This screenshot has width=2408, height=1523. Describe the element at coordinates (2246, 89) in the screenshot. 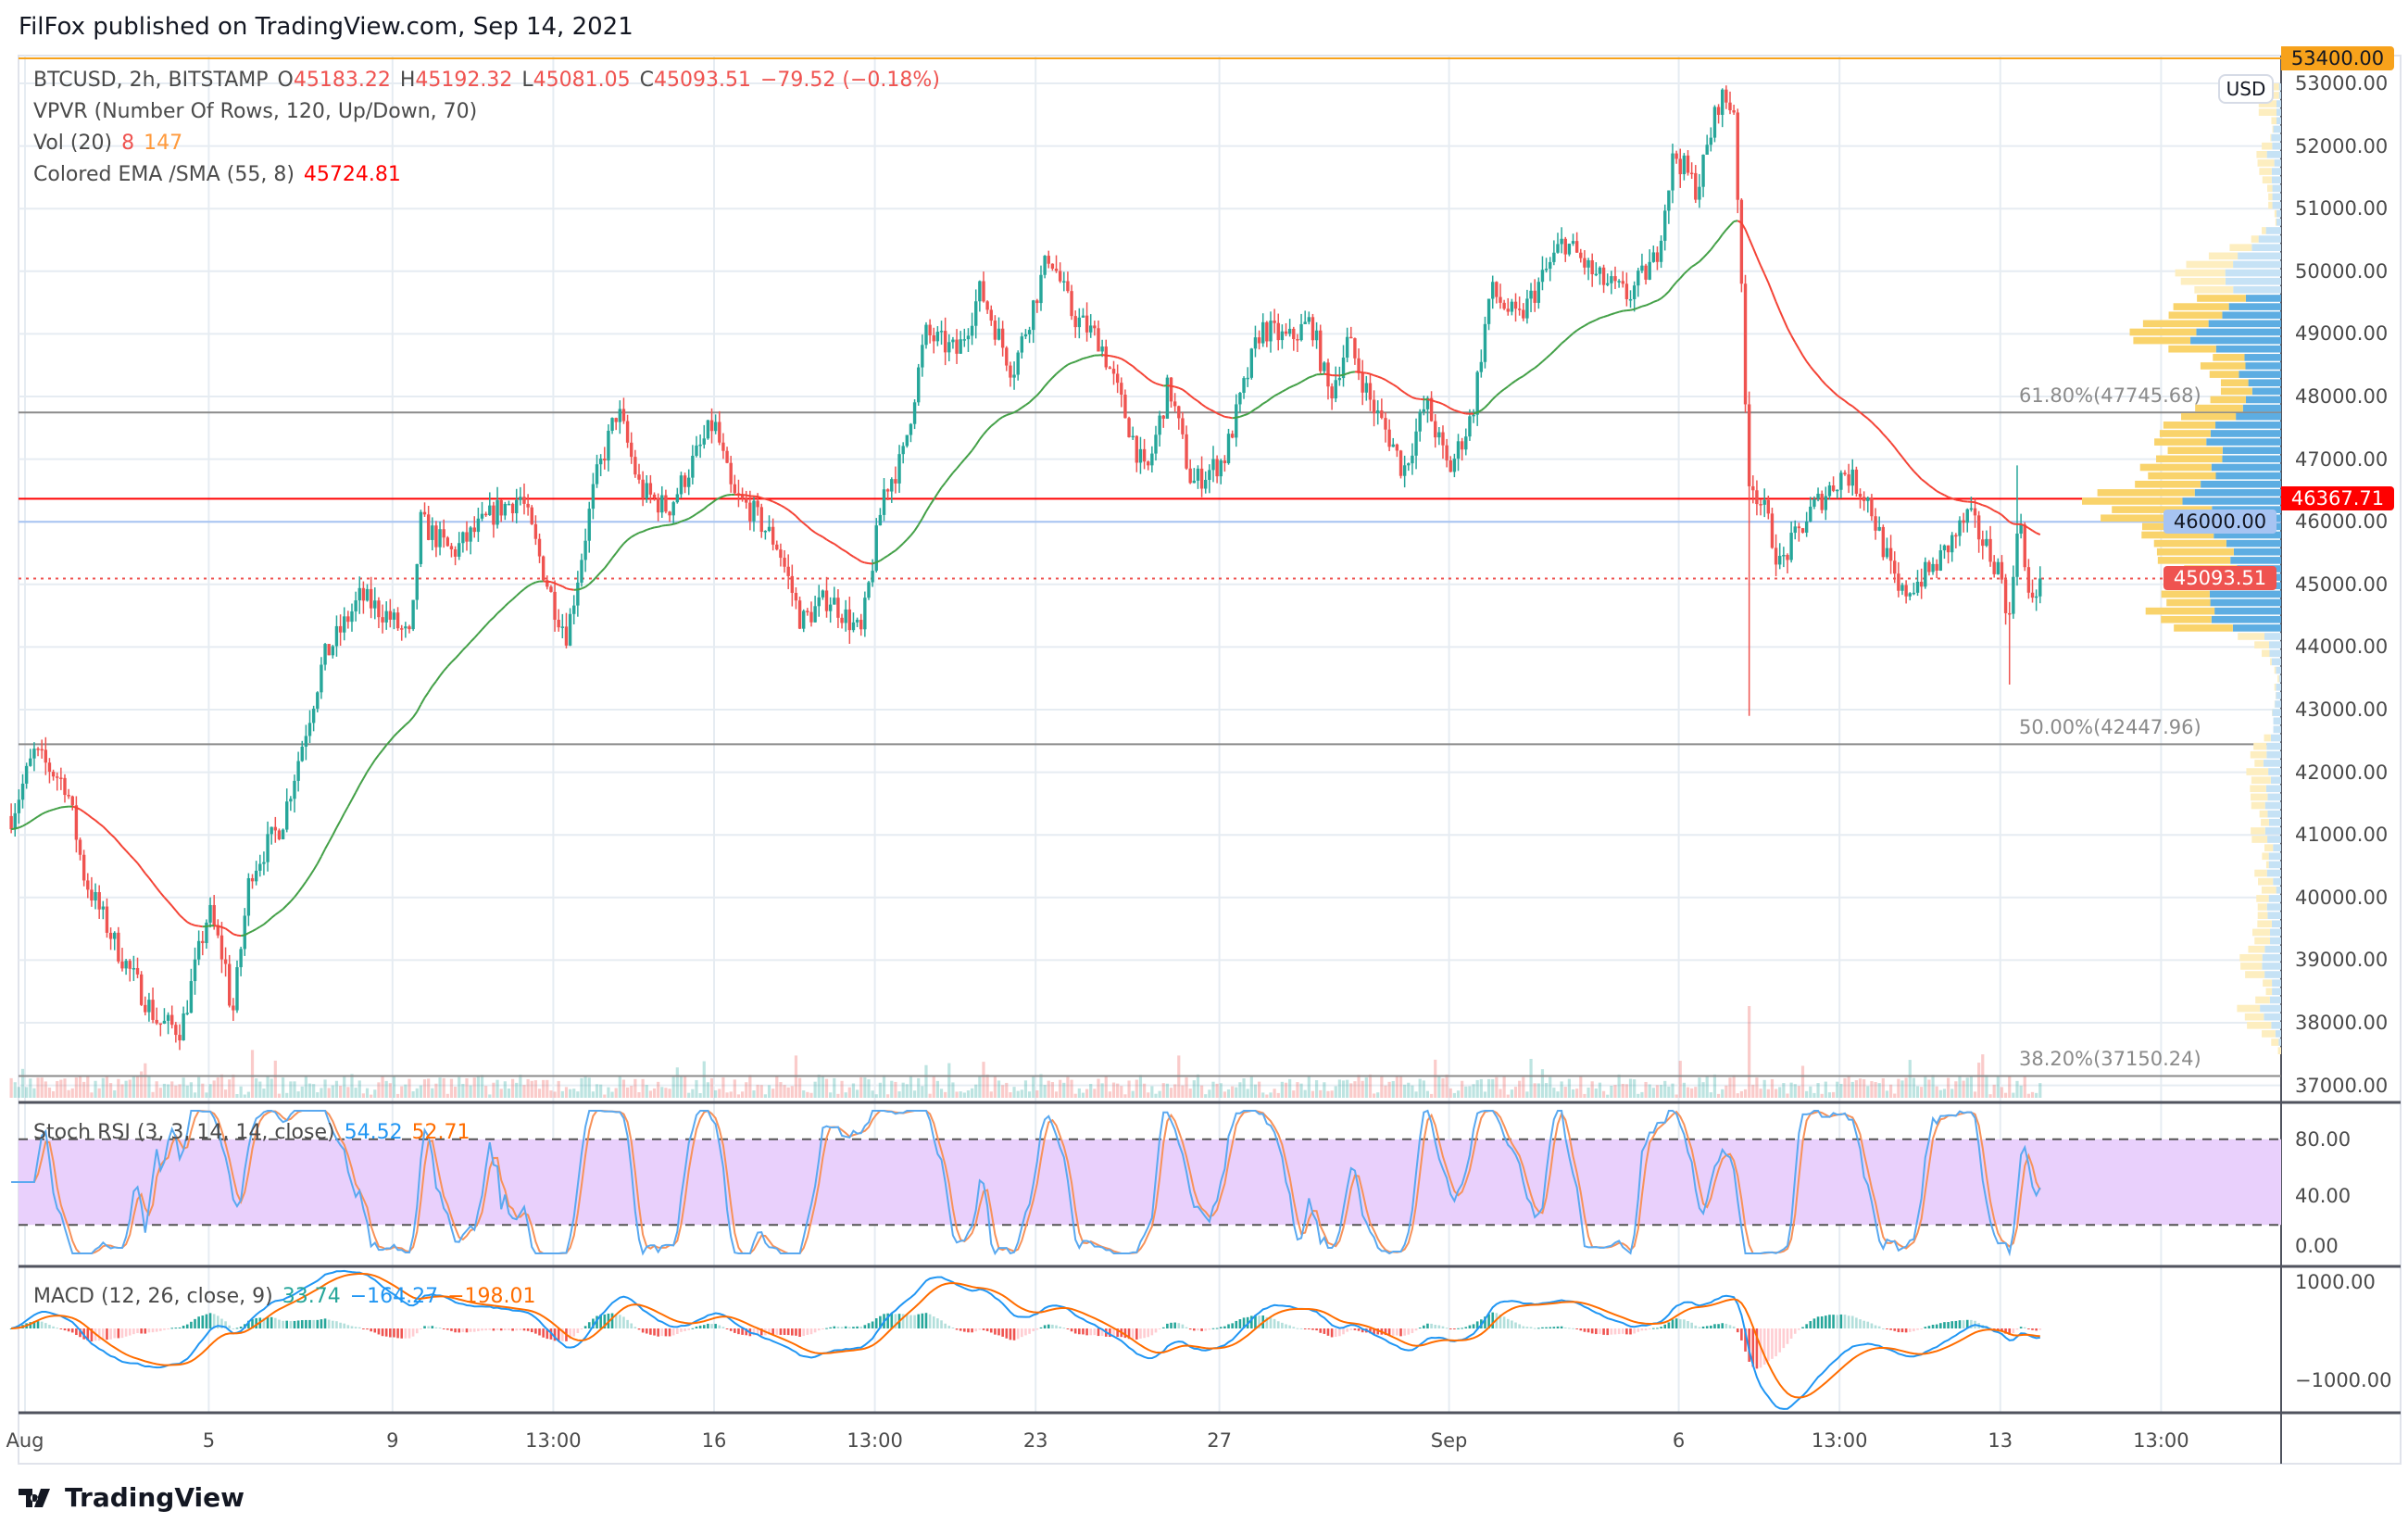

I see `currency-button: USD` at that location.